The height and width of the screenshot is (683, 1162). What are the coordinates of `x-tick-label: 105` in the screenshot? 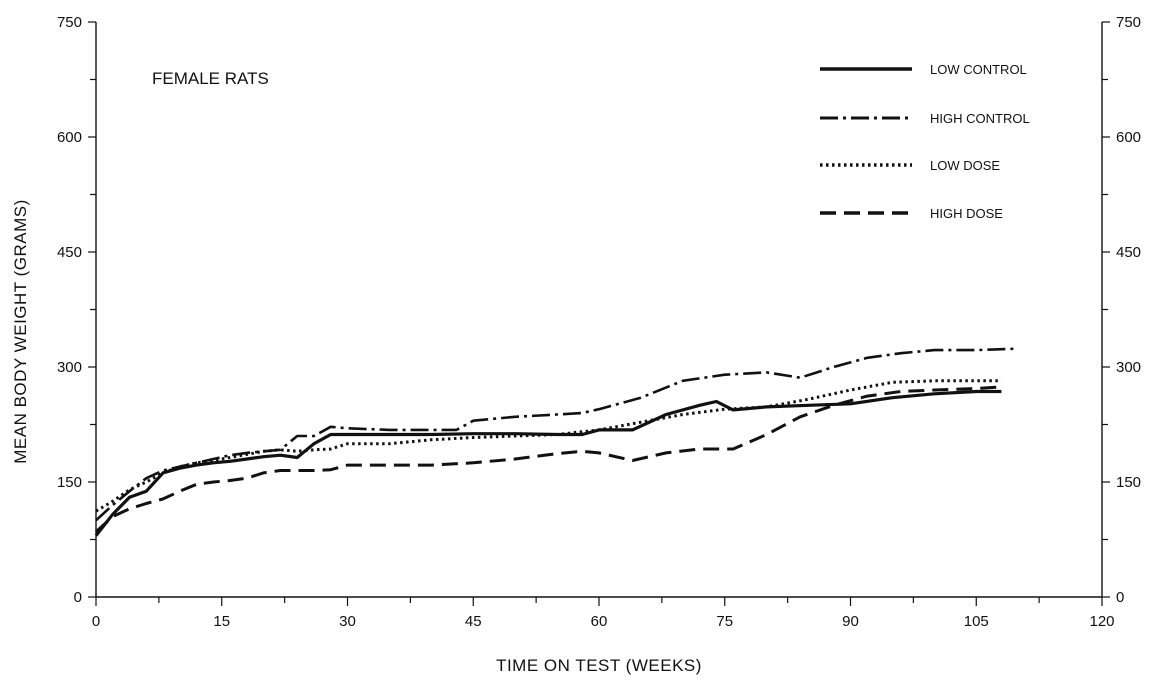 It's located at (976, 621).